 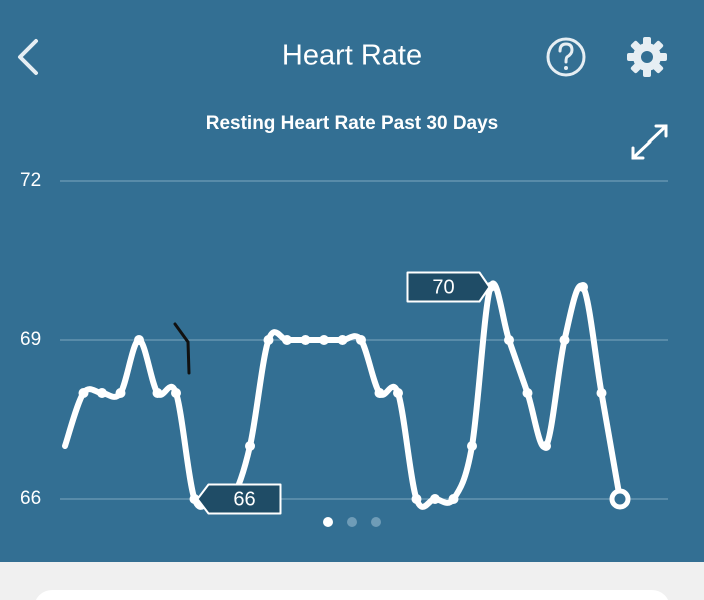 I want to click on back-button, so click(x=28, y=57).